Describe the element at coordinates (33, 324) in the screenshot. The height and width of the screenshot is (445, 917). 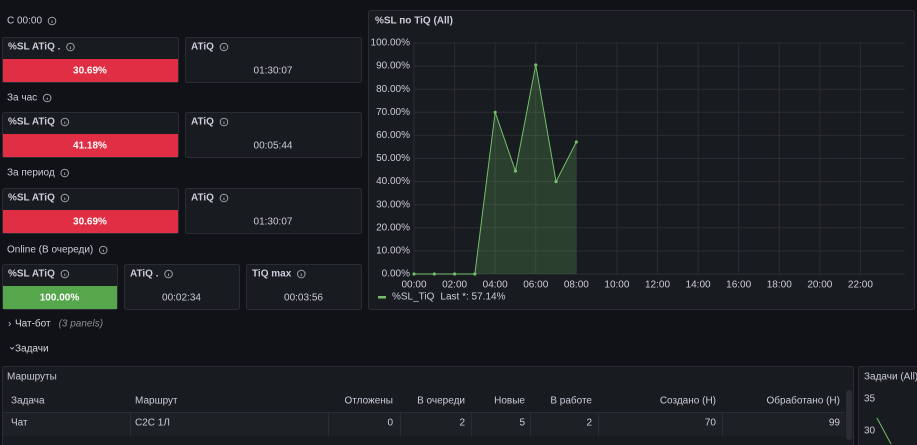
I see `row-title: Чат-бот` at that location.